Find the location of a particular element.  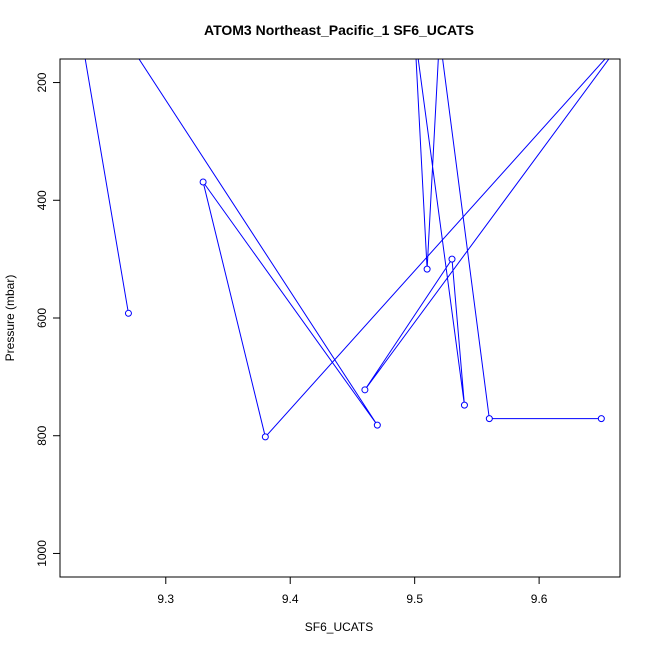

y-tick-label: 800 is located at coordinates (42, 435).